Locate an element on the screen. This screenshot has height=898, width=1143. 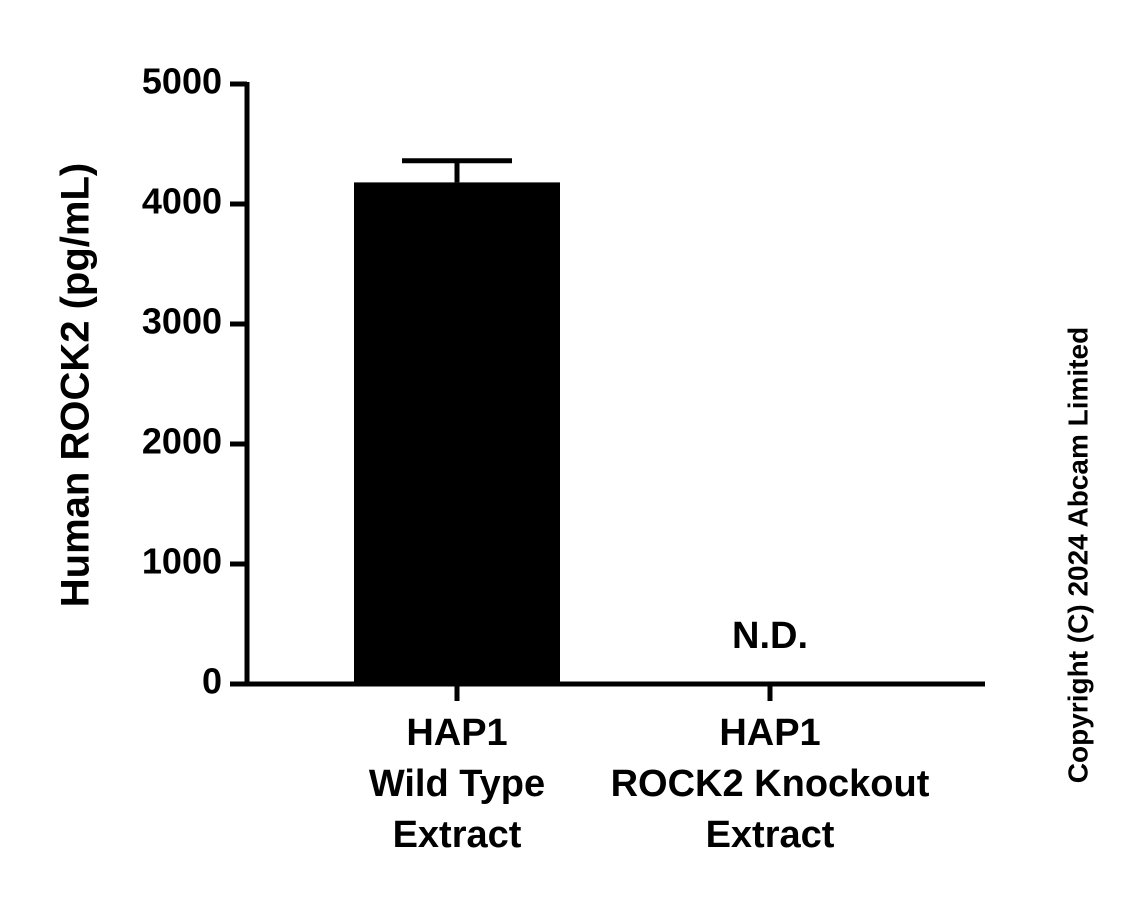
y-tick-label: 4000 is located at coordinates (182, 201).